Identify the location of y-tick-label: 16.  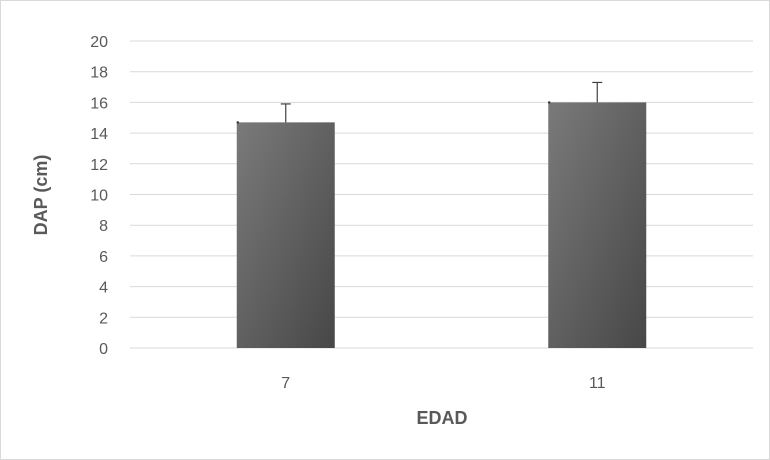
(99, 103).